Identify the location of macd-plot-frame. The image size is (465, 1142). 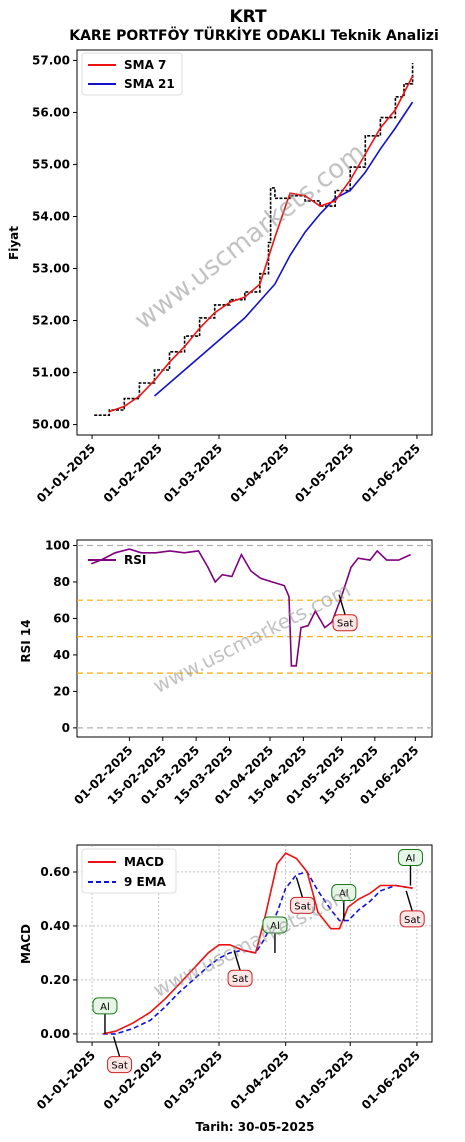
(254, 943).